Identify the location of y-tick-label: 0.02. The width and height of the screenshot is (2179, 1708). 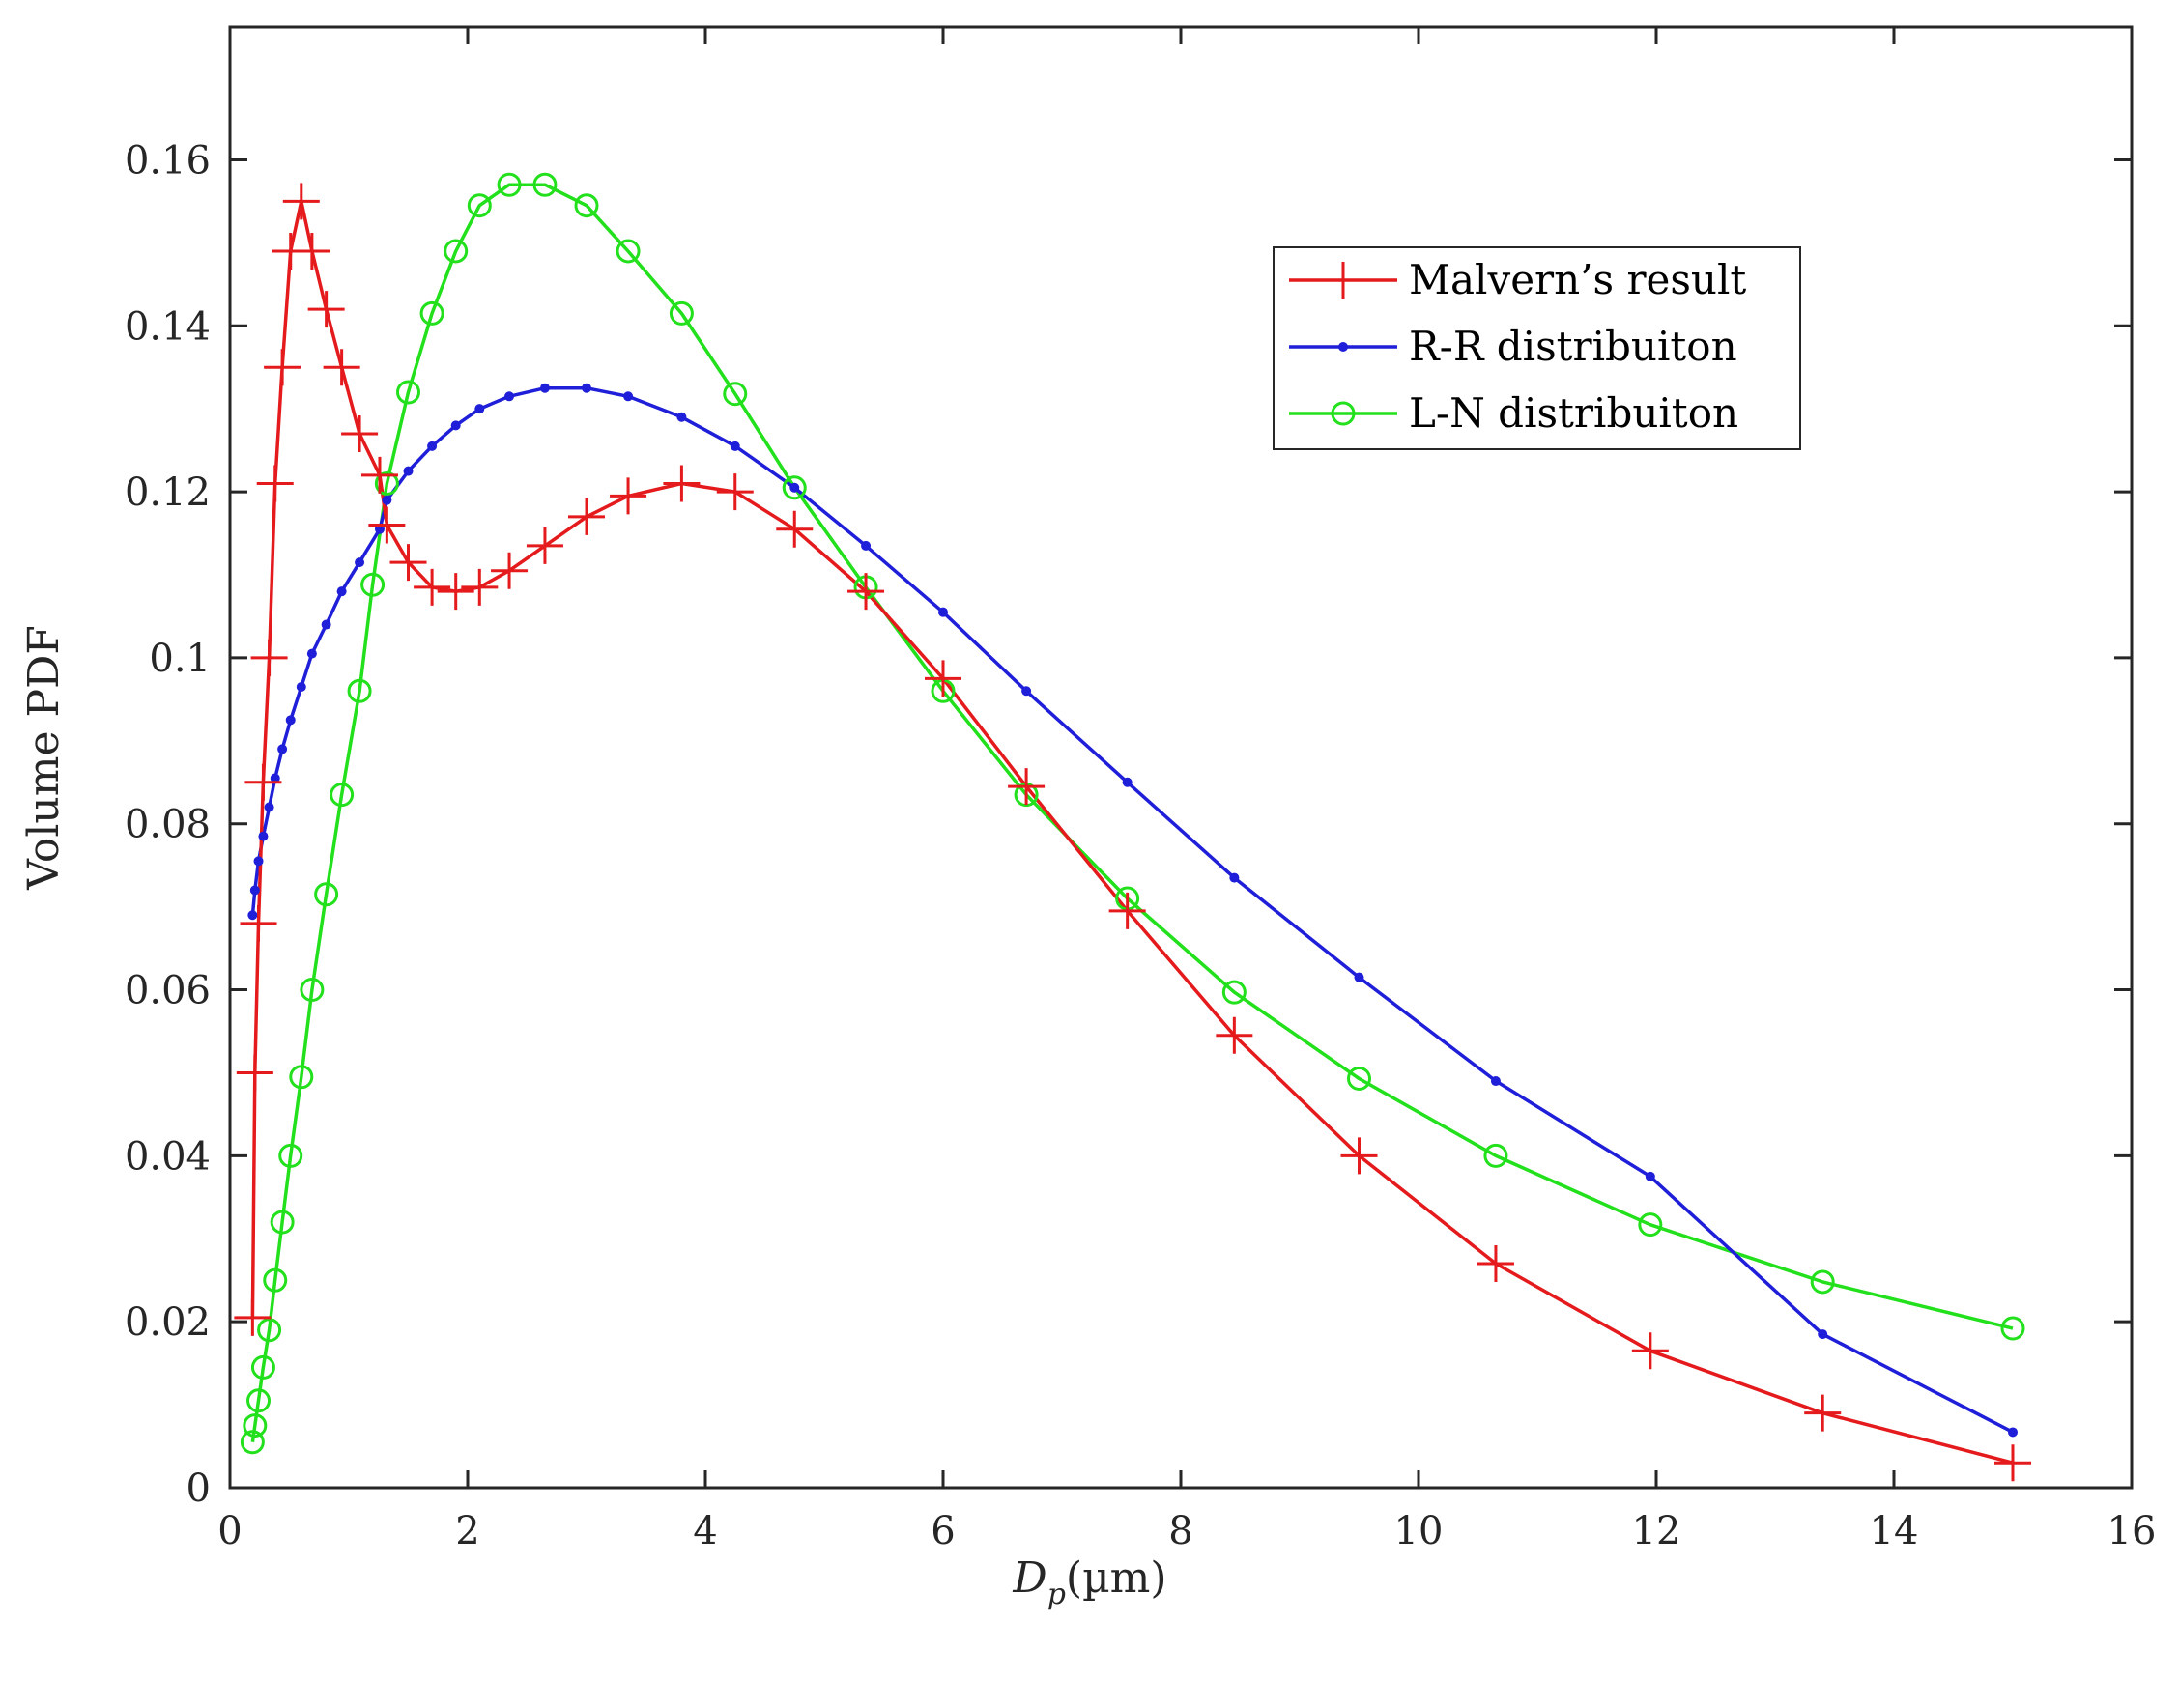
(168, 1322).